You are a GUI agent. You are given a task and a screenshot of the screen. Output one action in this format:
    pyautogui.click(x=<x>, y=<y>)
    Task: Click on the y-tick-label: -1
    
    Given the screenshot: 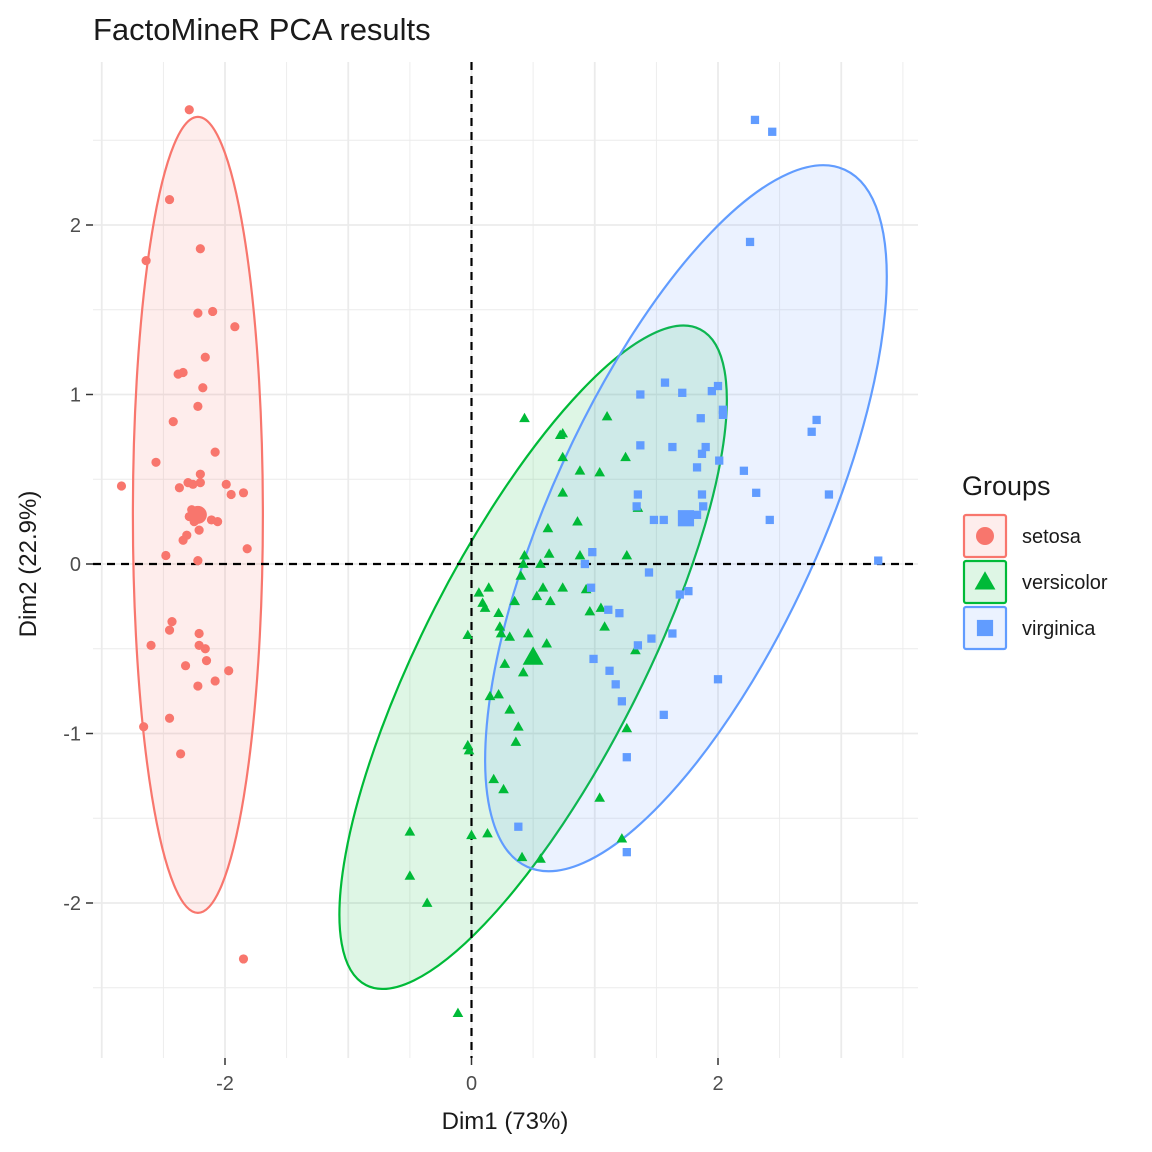 What is the action you would take?
    pyautogui.click(x=72, y=735)
    